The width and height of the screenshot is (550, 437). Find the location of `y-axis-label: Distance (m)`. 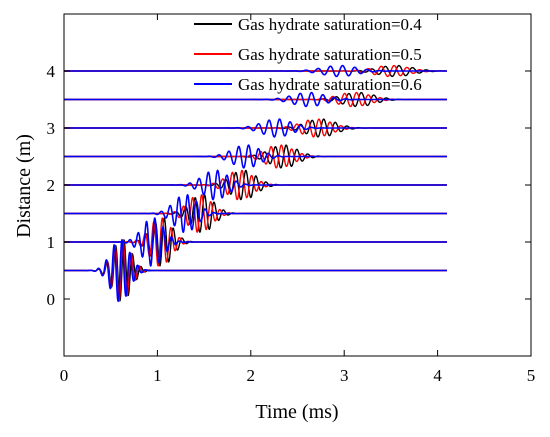

y-axis-label: Distance (m) is located at coordinates (24, 186).